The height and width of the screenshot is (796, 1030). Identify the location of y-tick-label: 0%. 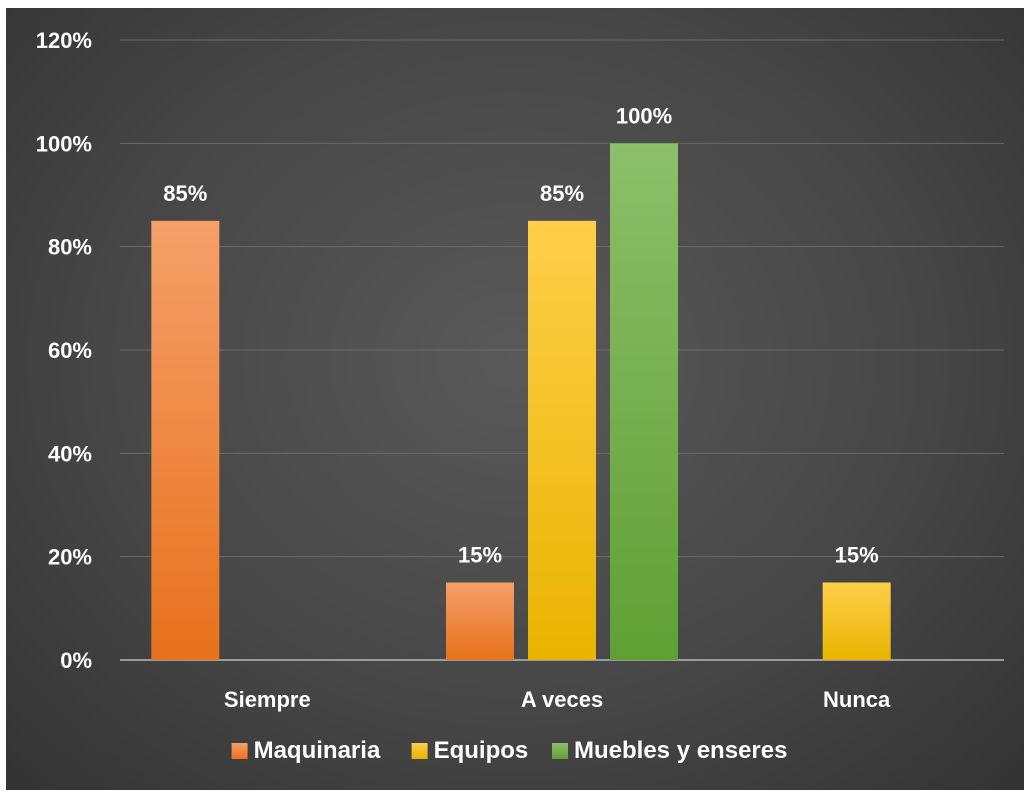
(76, 660).